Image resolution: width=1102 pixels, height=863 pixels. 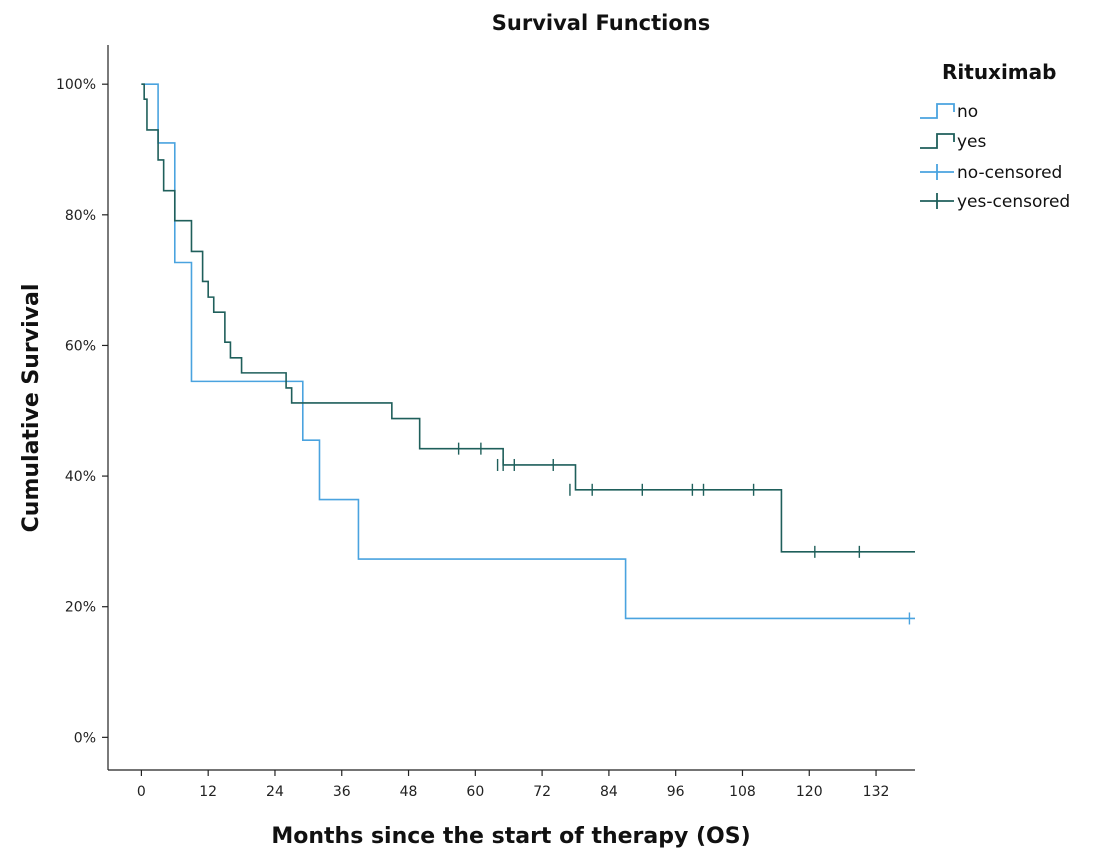 I want to click on y-tick-label: 80%, so click(x=80, y=216).